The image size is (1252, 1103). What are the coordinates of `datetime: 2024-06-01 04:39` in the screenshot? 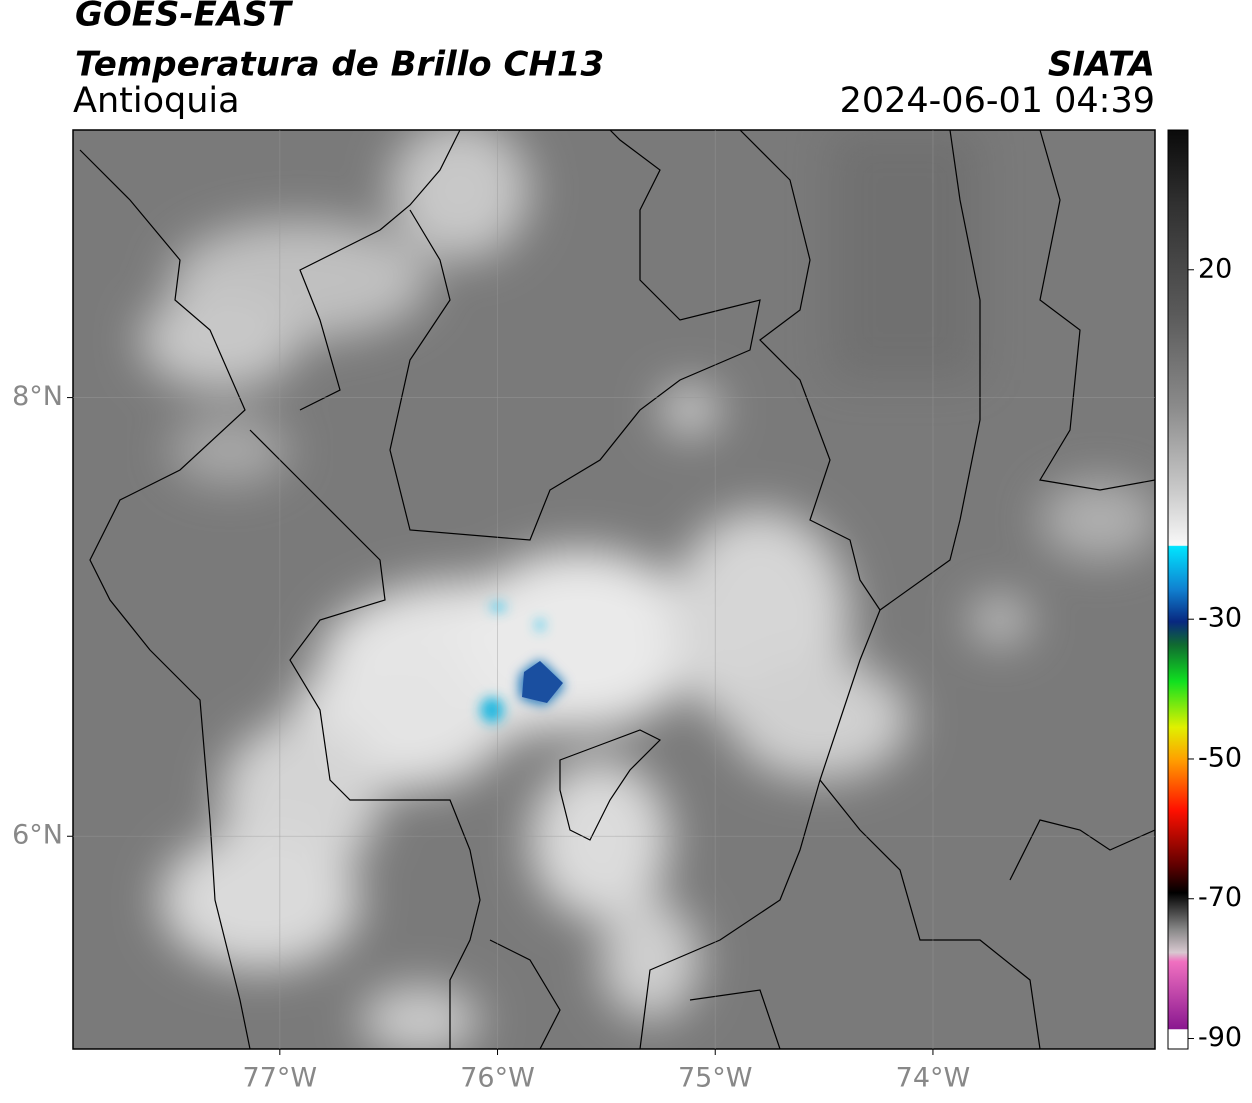 It's located at (997, 101).